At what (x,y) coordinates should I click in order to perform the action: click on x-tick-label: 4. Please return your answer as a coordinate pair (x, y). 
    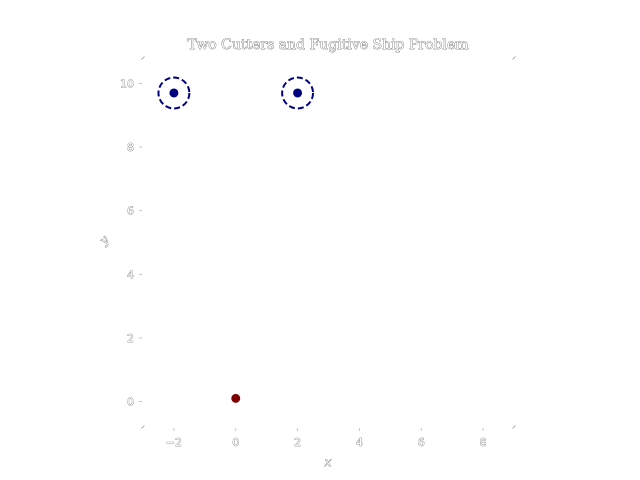
    Looking at the image, I should click on (359, 442).